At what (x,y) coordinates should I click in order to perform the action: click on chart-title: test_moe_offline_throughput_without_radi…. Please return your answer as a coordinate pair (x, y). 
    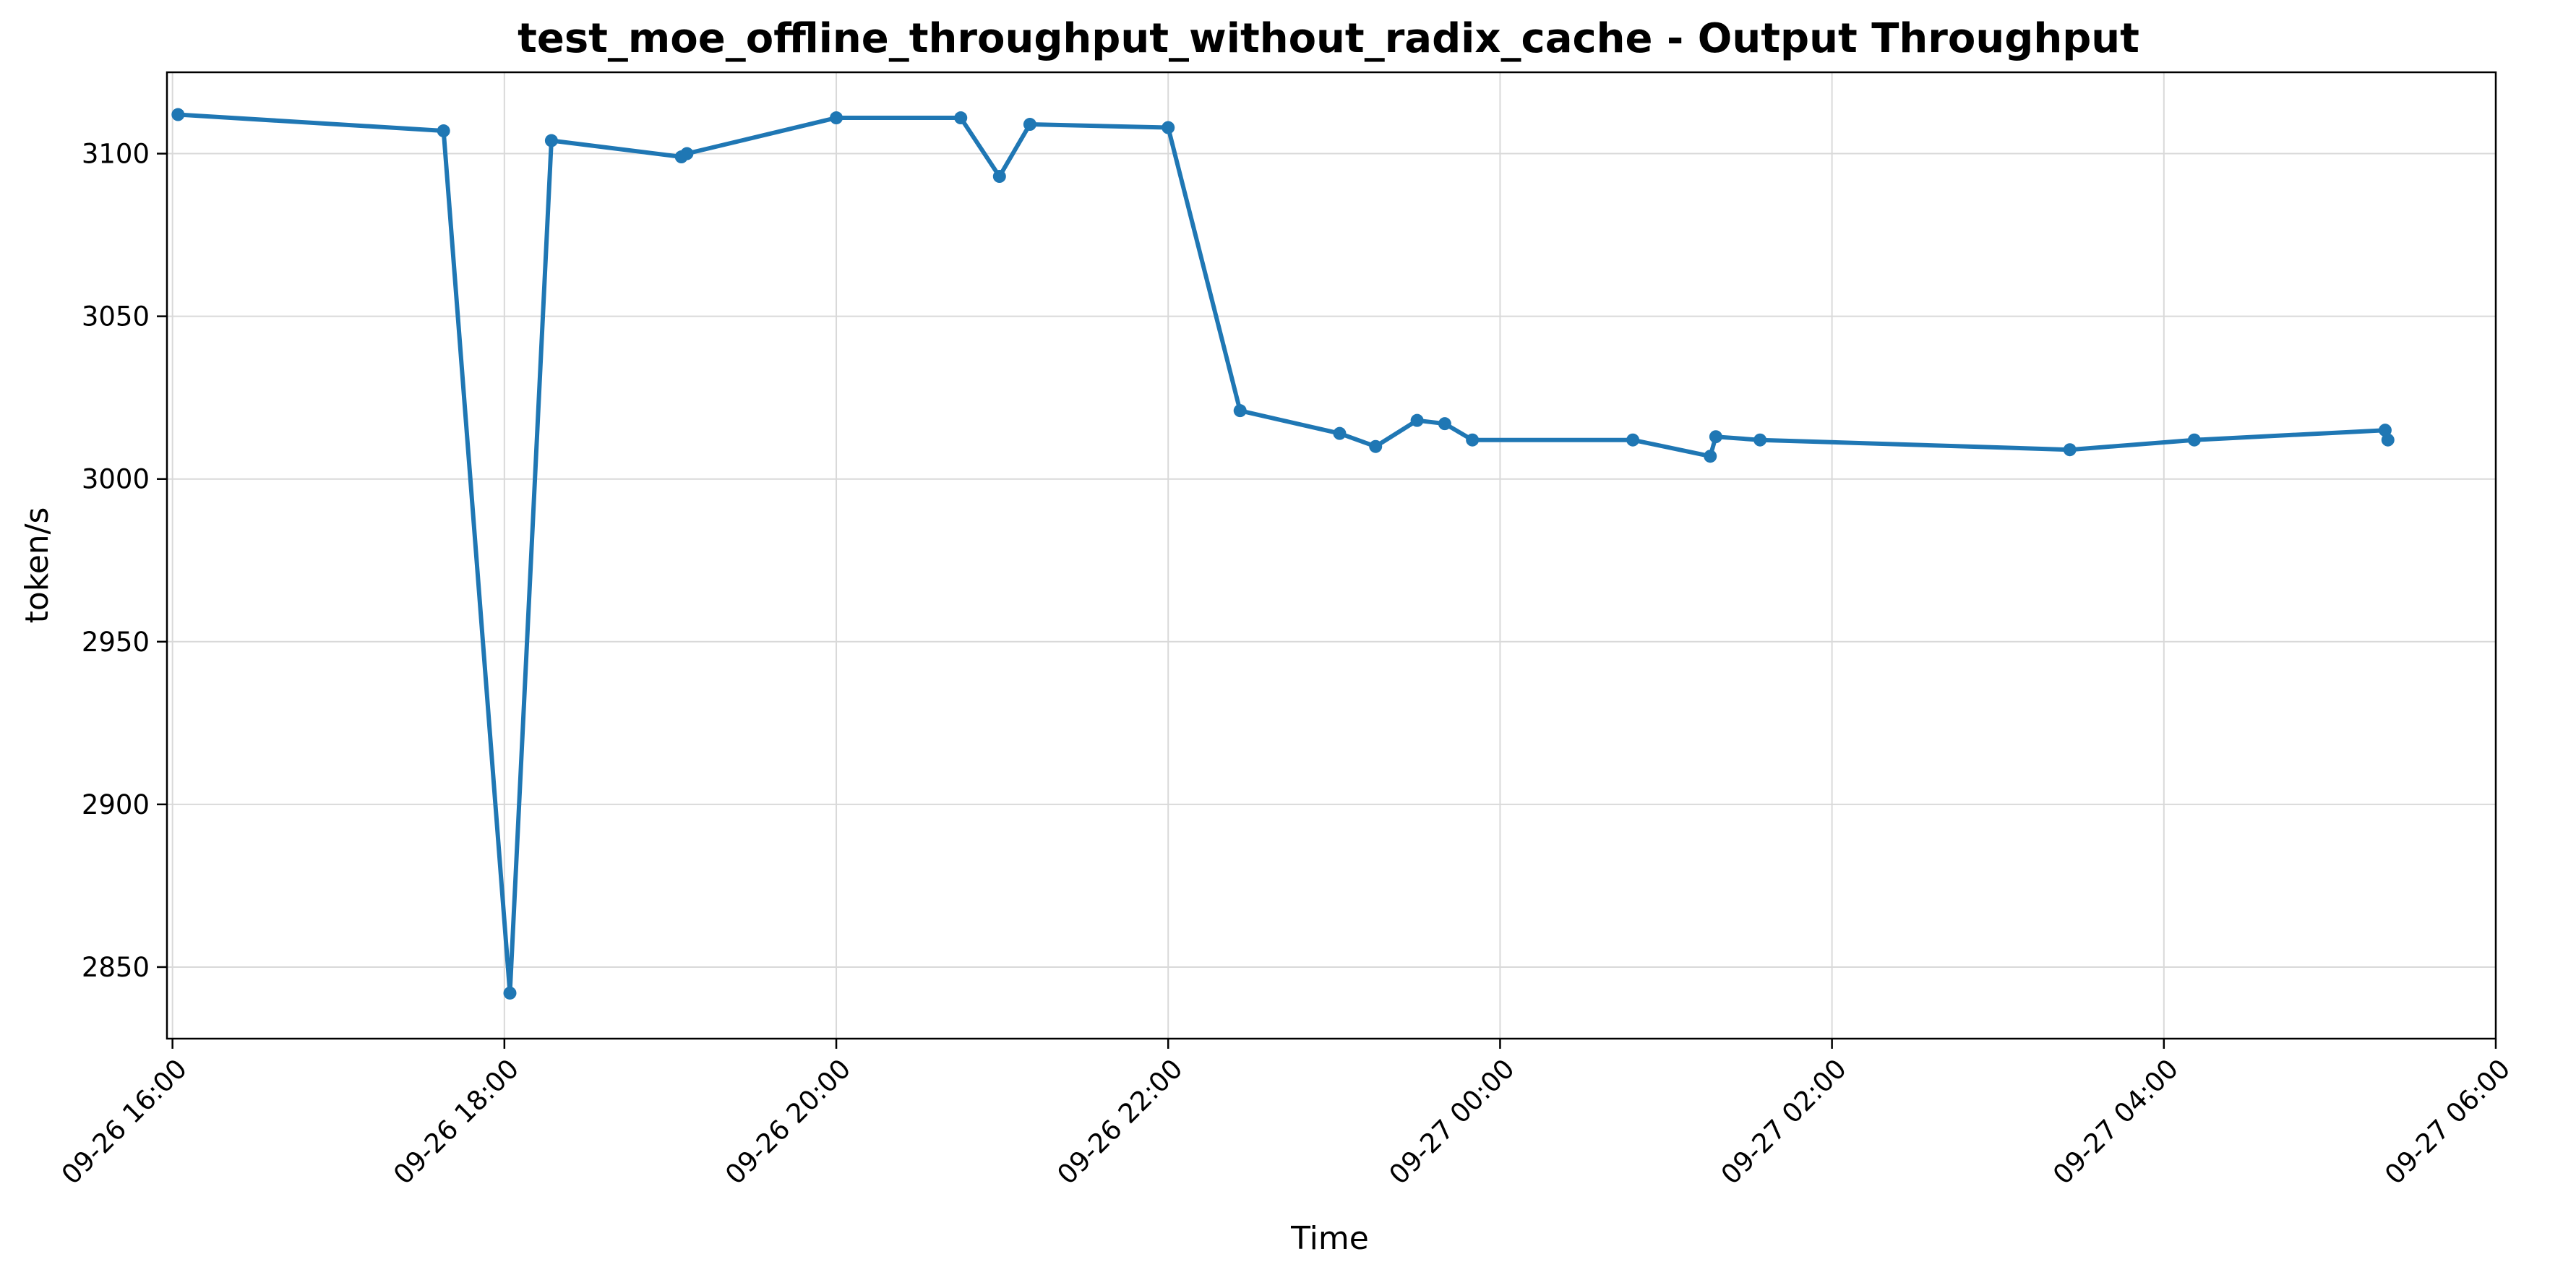
    Looking at the image, I should click on (1329, 38).